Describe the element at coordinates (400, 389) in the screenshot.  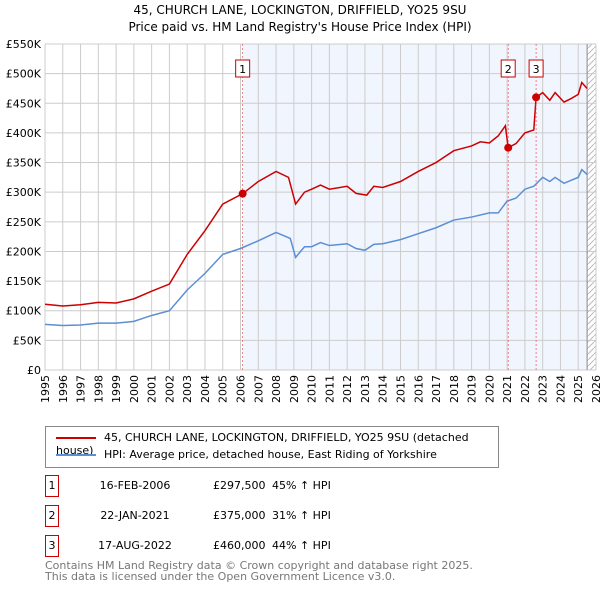
I see `x-tick-label: 2015` at that location.